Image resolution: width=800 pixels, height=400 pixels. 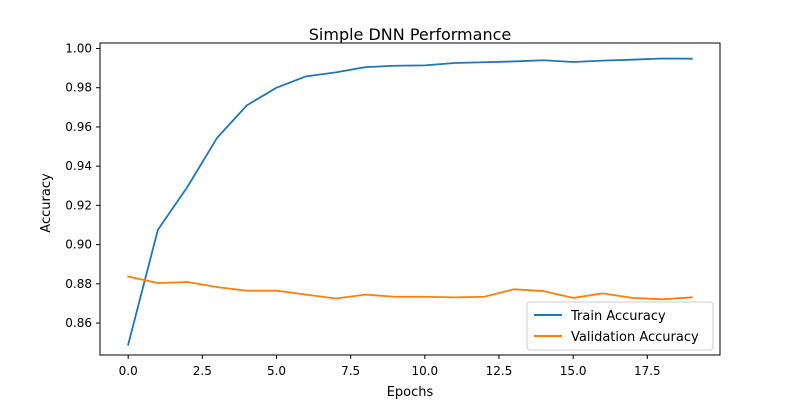 I want to click on y-tick-label: 0.94, so click(x=78, y=166).